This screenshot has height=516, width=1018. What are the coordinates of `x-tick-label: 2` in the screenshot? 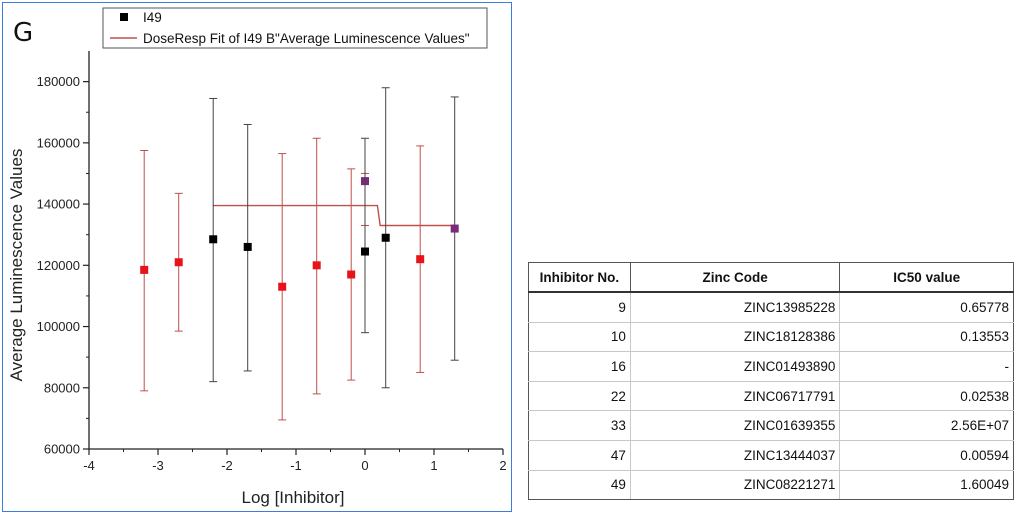 It's located at (502, 465).